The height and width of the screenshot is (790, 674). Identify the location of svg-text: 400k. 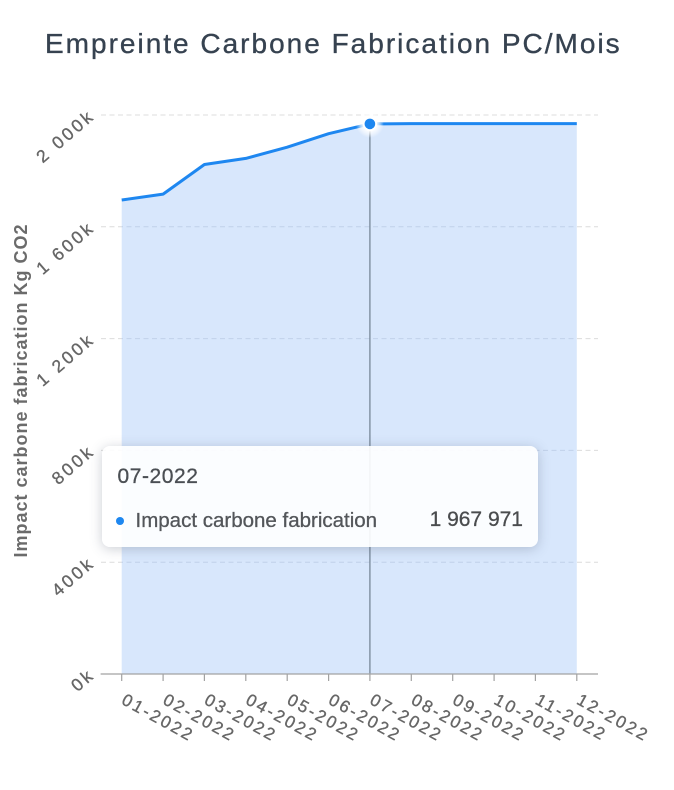
(73, 576).